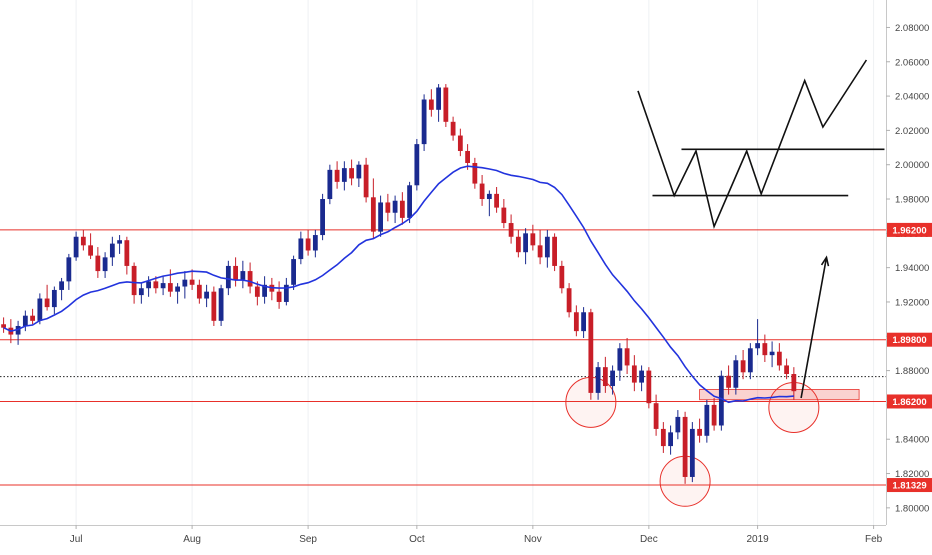  Describe the element at coordinates (909, 230) in the screenshot. I see `level-price-label: 1.96200` at that location.